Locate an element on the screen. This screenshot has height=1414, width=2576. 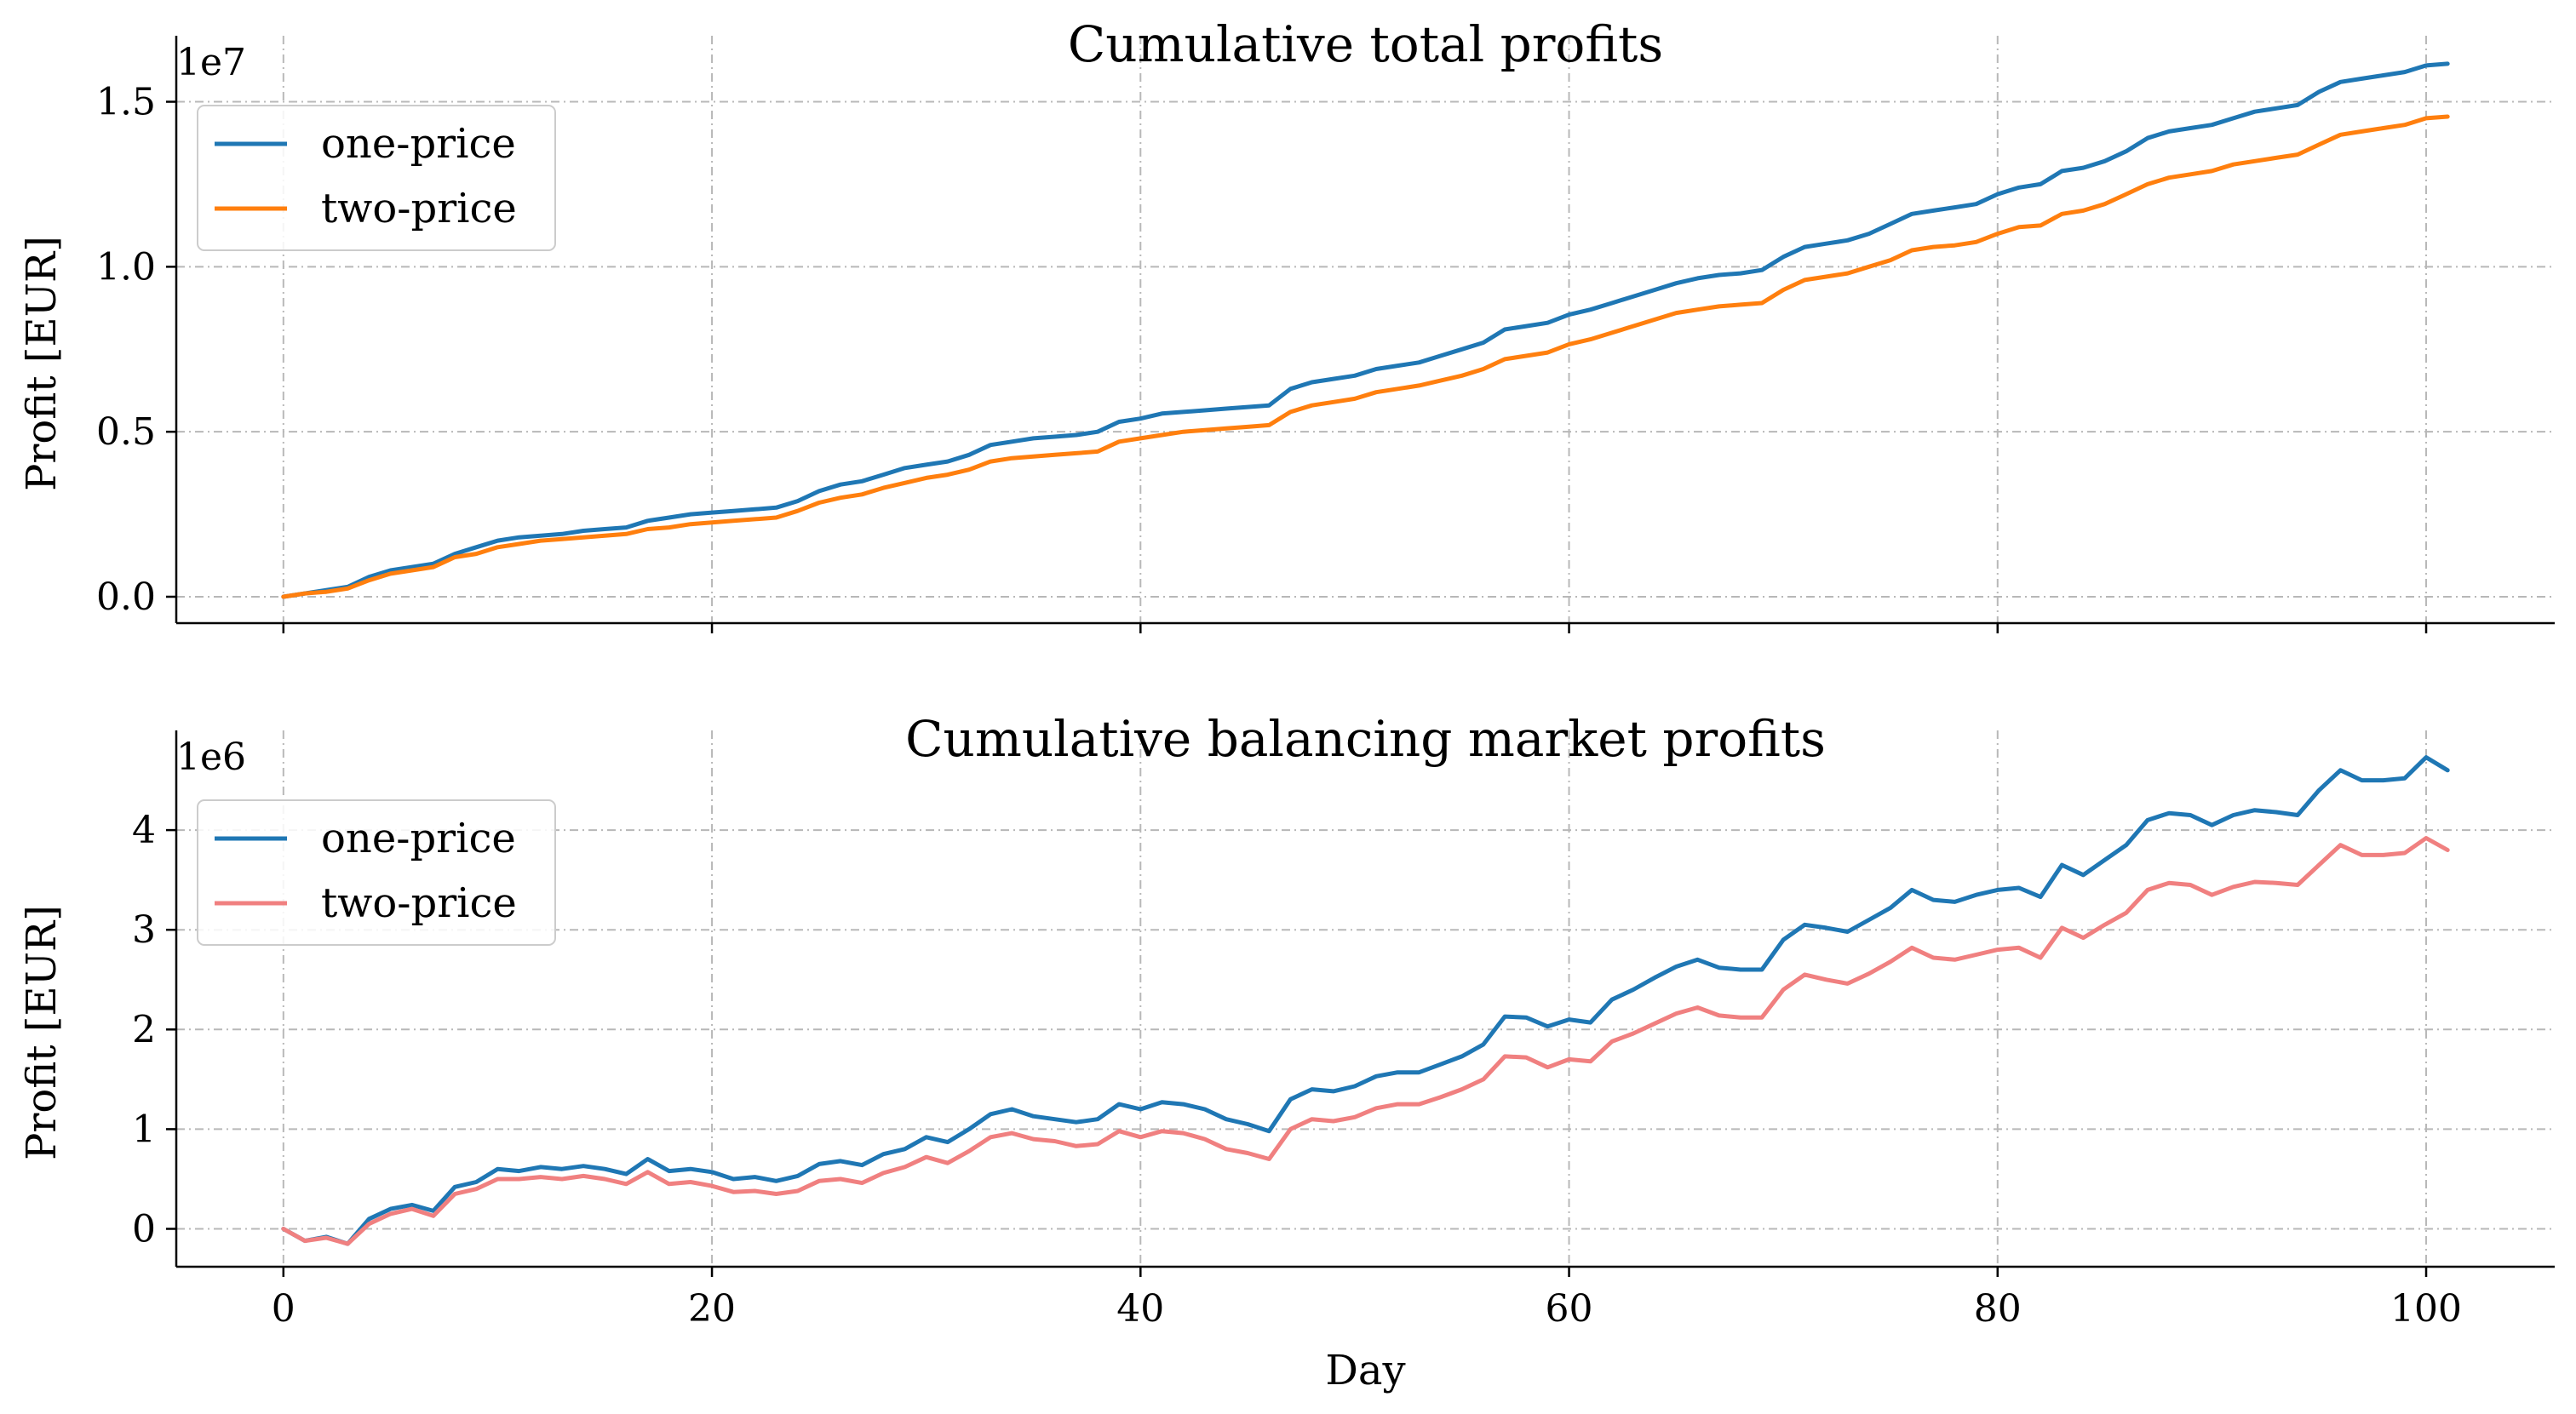
axis-offset-text: 1e7 is located at coordinates (211, 63).